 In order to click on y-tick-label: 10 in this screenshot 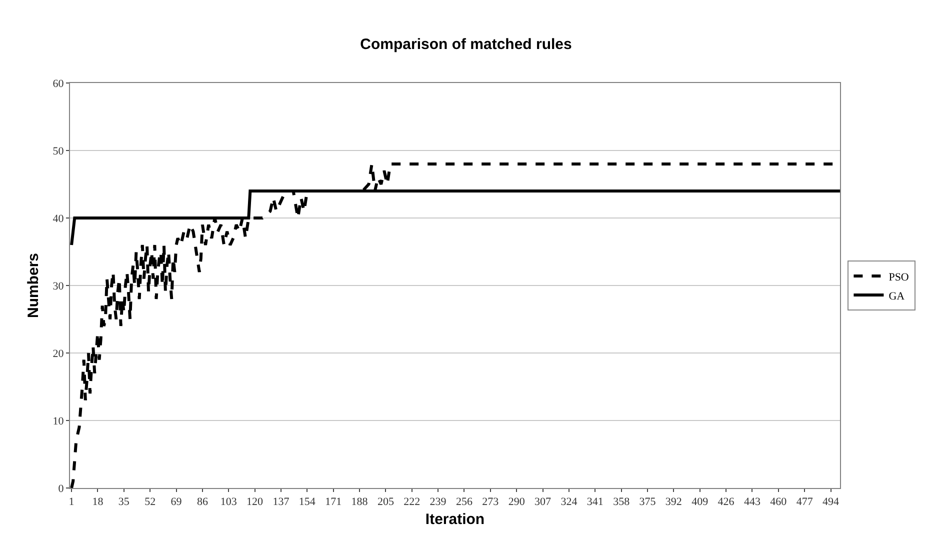, I will do `click(58, 421)`.